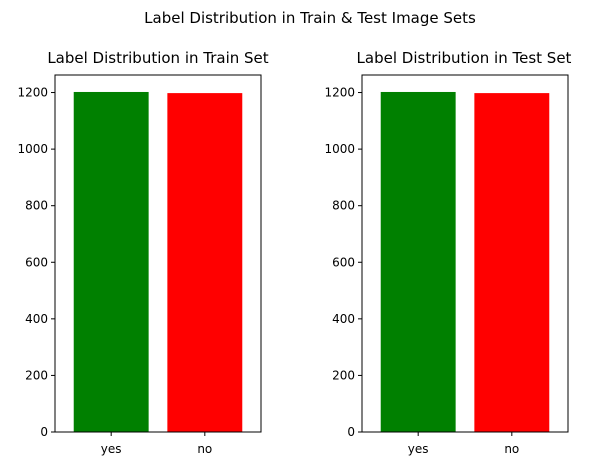  What do you see at coordinates (511, 449) in the screenshot?
I see `test-xtick-label-no: no` at bounding box center [511, 449].